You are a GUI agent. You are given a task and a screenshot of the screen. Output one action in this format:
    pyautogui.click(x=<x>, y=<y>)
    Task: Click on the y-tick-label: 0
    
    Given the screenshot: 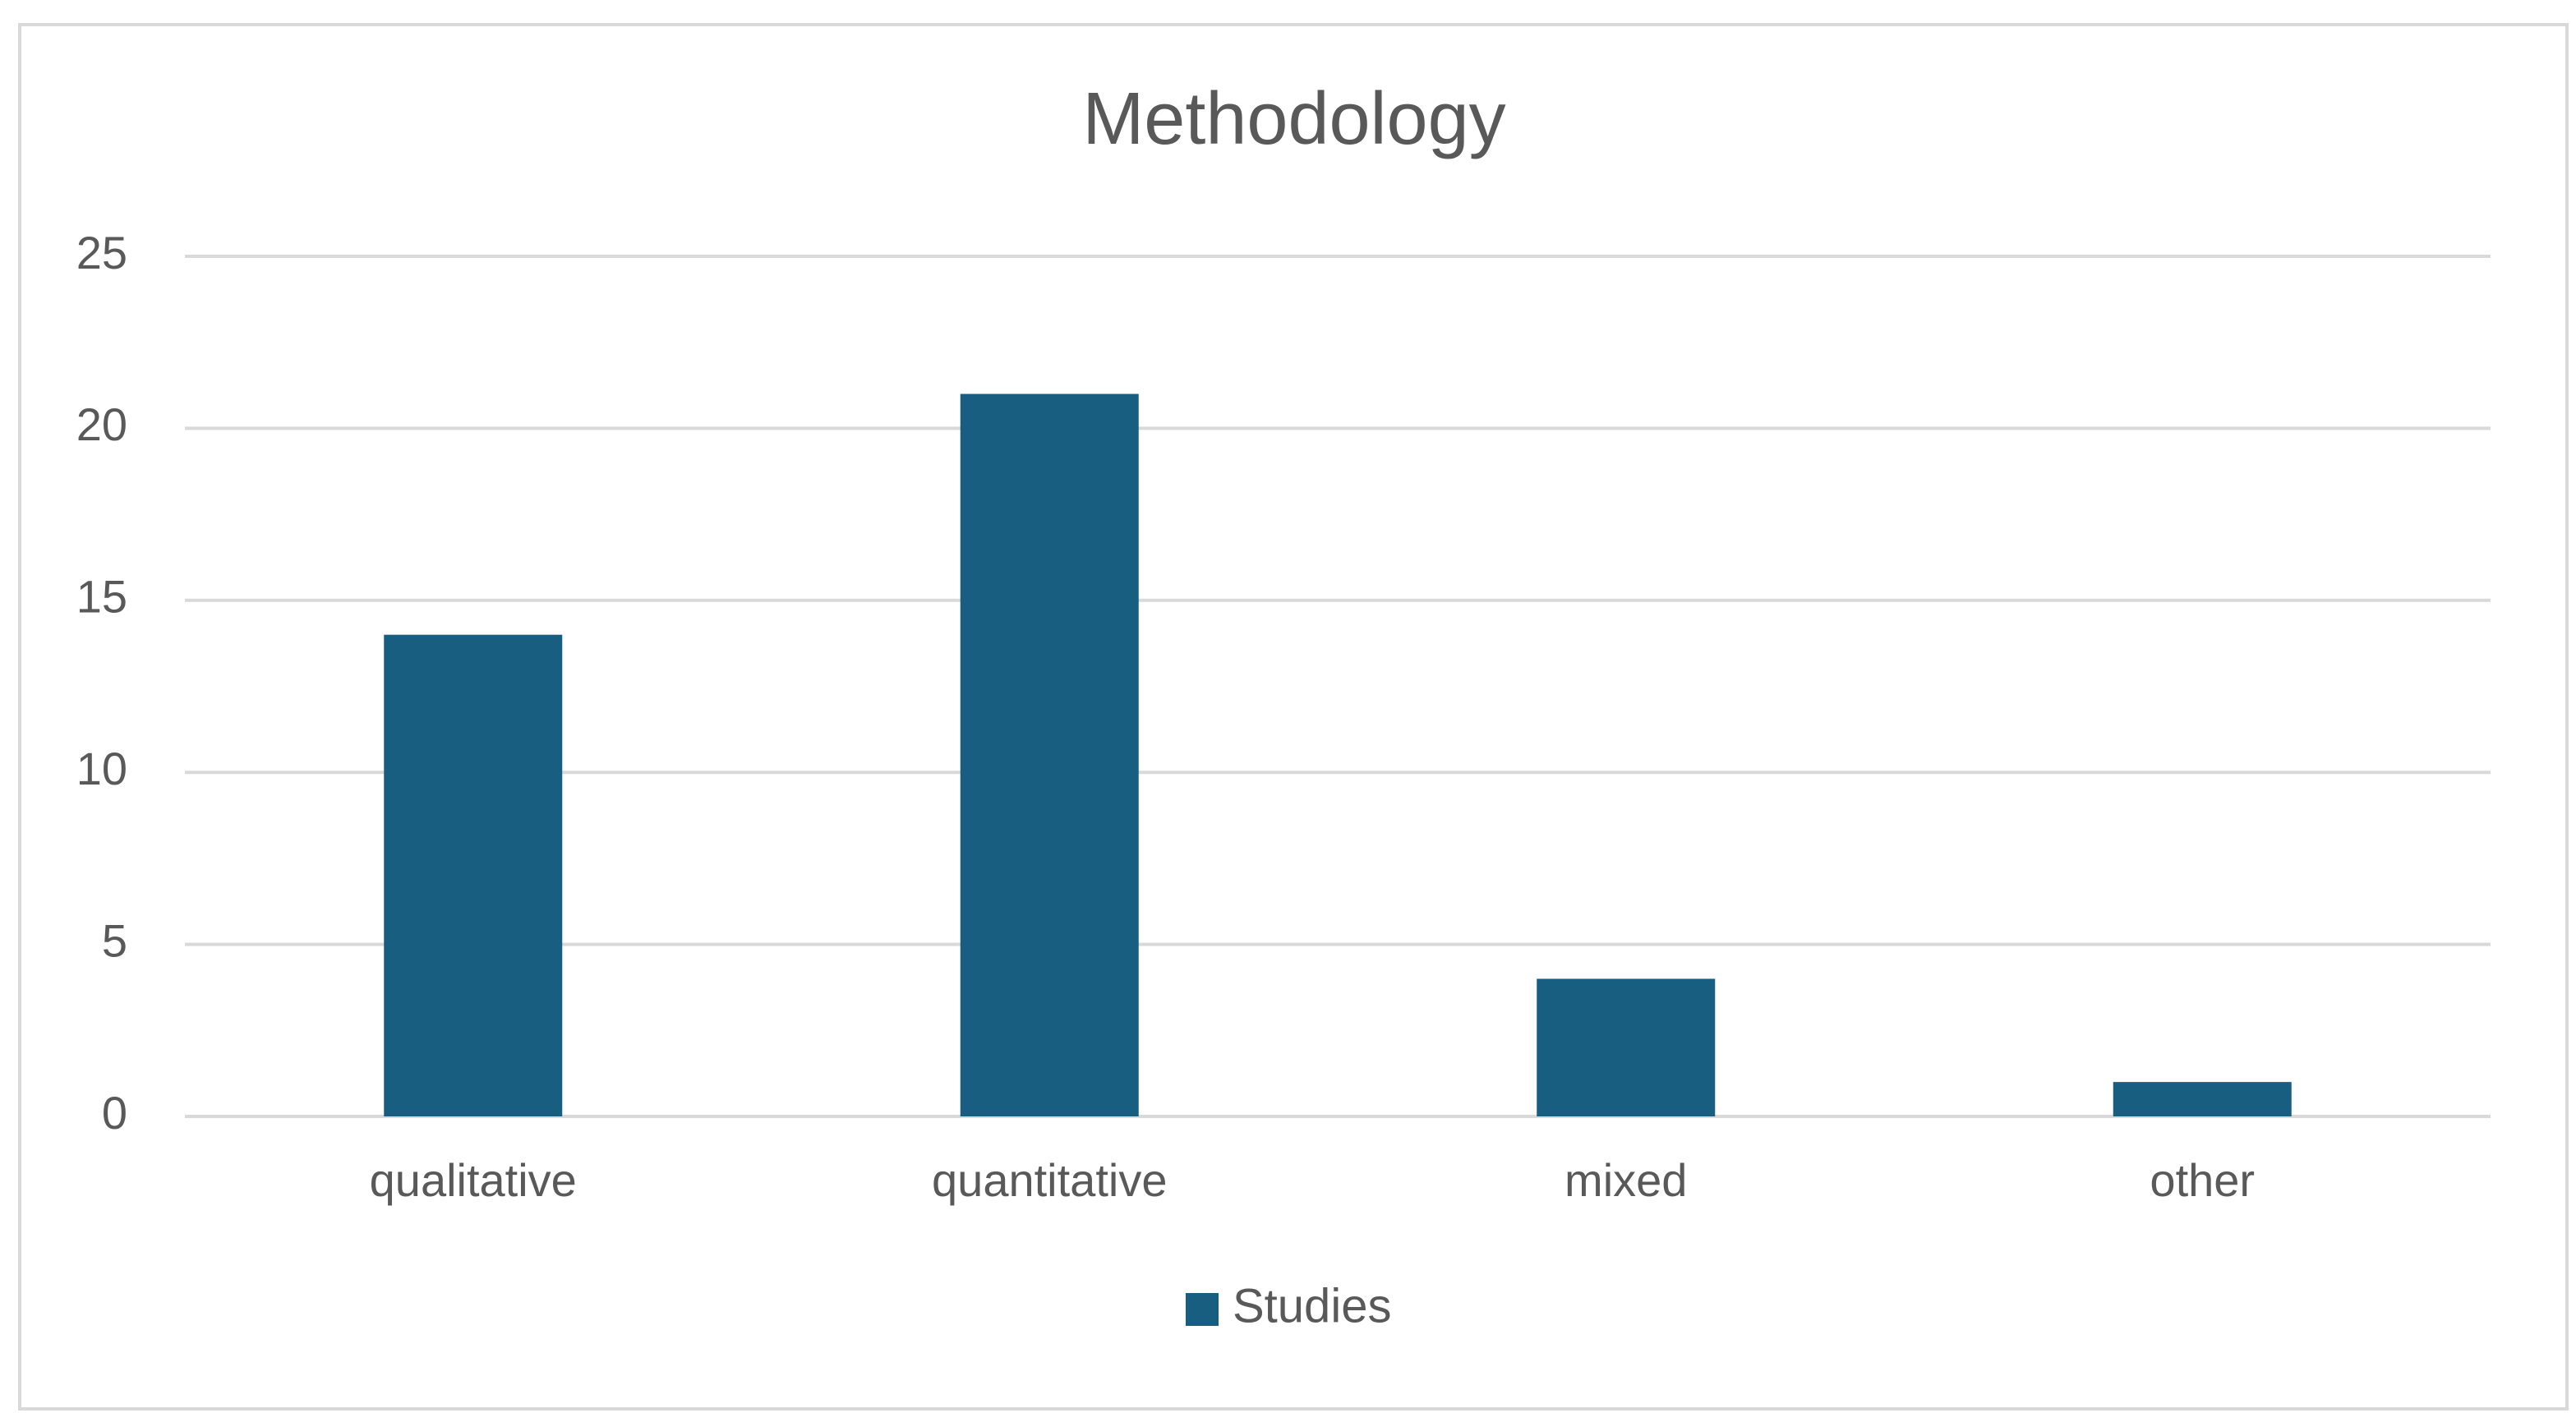 What is the action you would take?
    pyautogui.click(x=114, y=1113)
    